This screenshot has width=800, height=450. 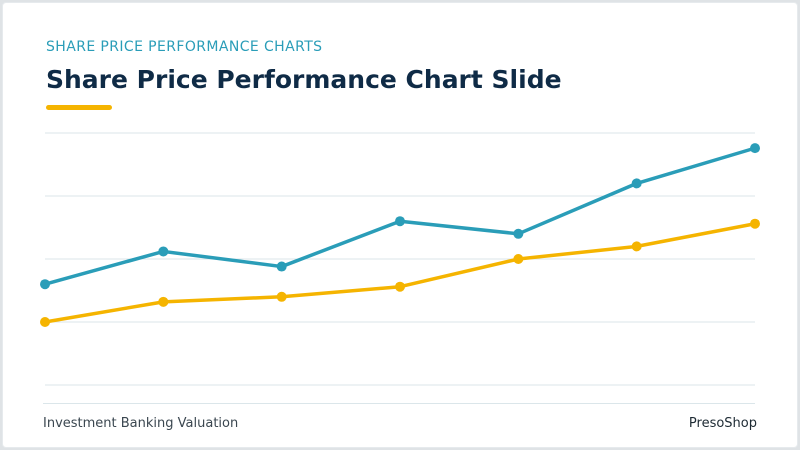 What do you see at coordinates (79, 107) in the screenshot?
I see `title-accent-bar` at bounding box center [79, 107].